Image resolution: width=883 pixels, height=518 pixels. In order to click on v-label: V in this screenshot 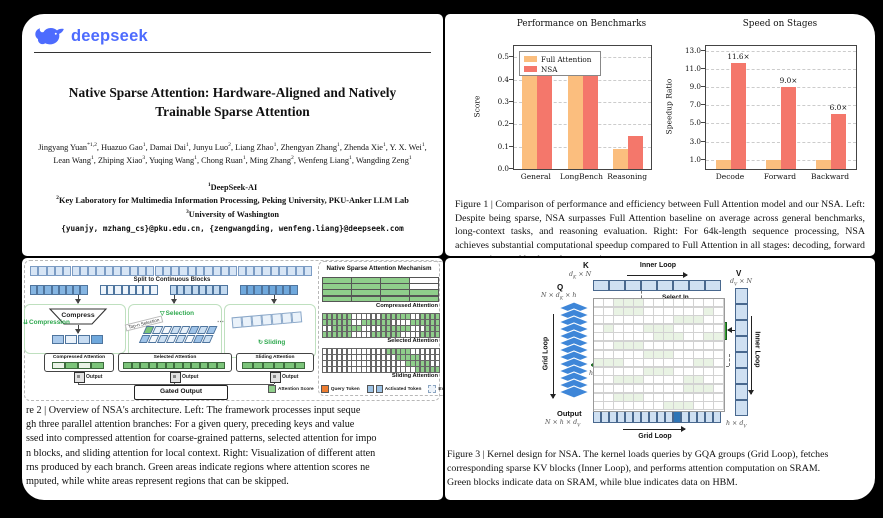, I will do `click(739, 273)`.